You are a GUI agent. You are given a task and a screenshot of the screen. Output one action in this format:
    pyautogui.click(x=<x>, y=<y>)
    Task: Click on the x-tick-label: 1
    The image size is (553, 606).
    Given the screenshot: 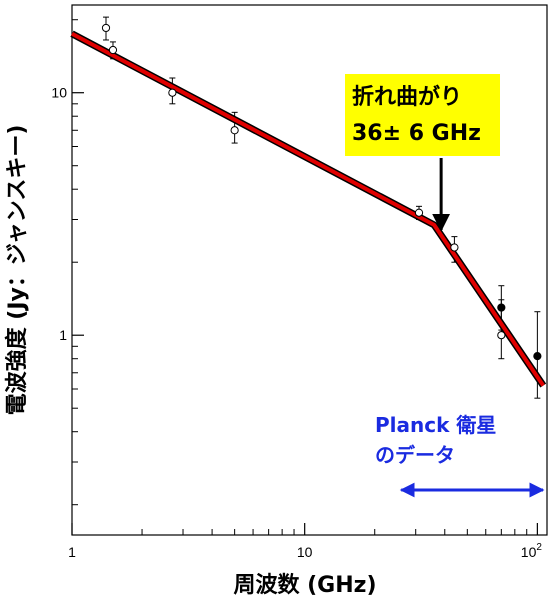 What is the action you would take?
    pyautogui.click(x=72, y=552)
    